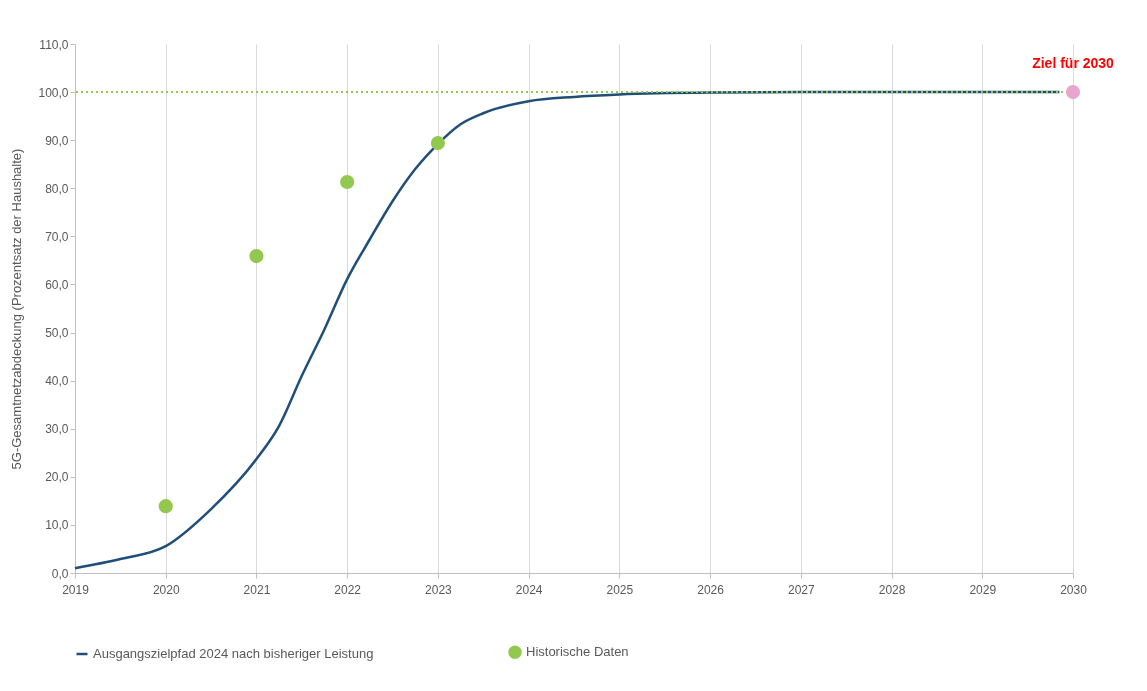  What do you see at coordinates (57, 477) in the screenshot?
I see `y-tick-label: 20,0` at bounding box center [57, 477].